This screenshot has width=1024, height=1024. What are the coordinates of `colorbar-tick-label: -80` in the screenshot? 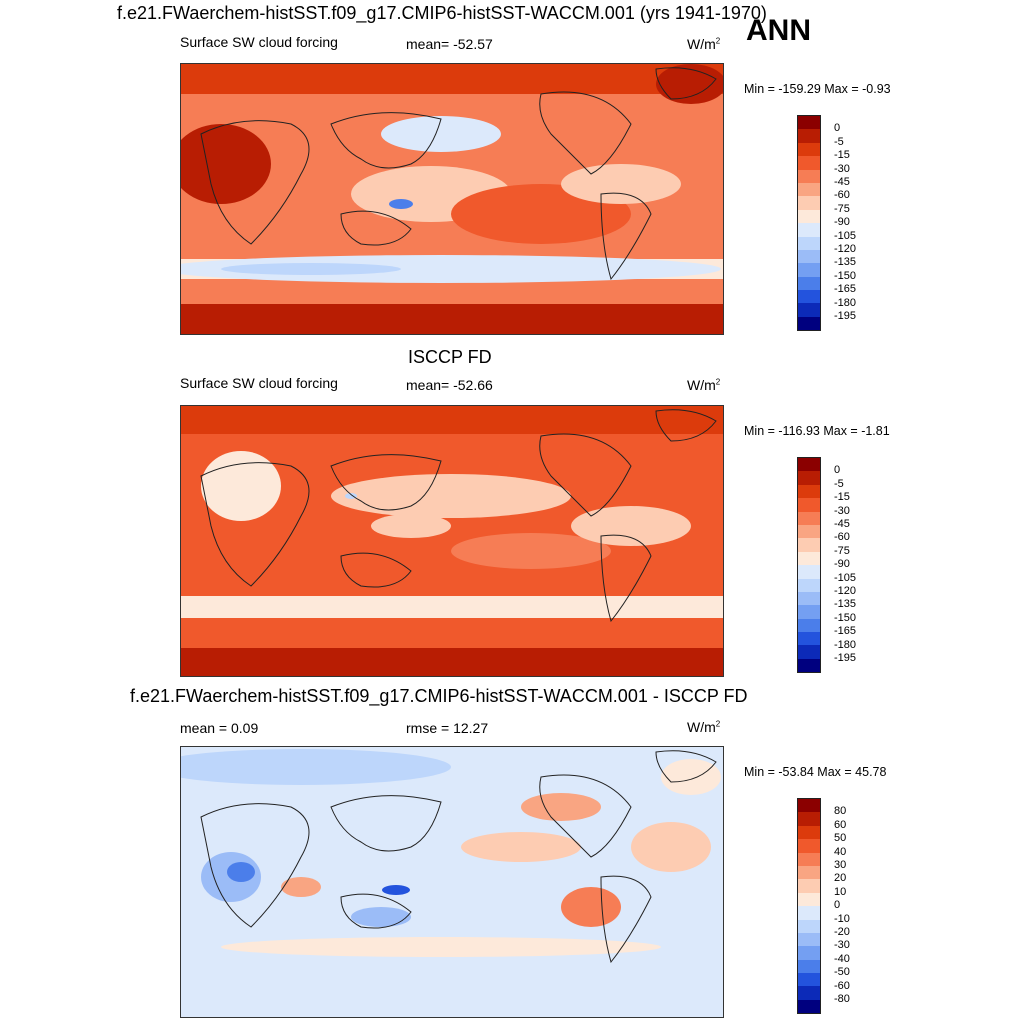 It's located at (842, 999).